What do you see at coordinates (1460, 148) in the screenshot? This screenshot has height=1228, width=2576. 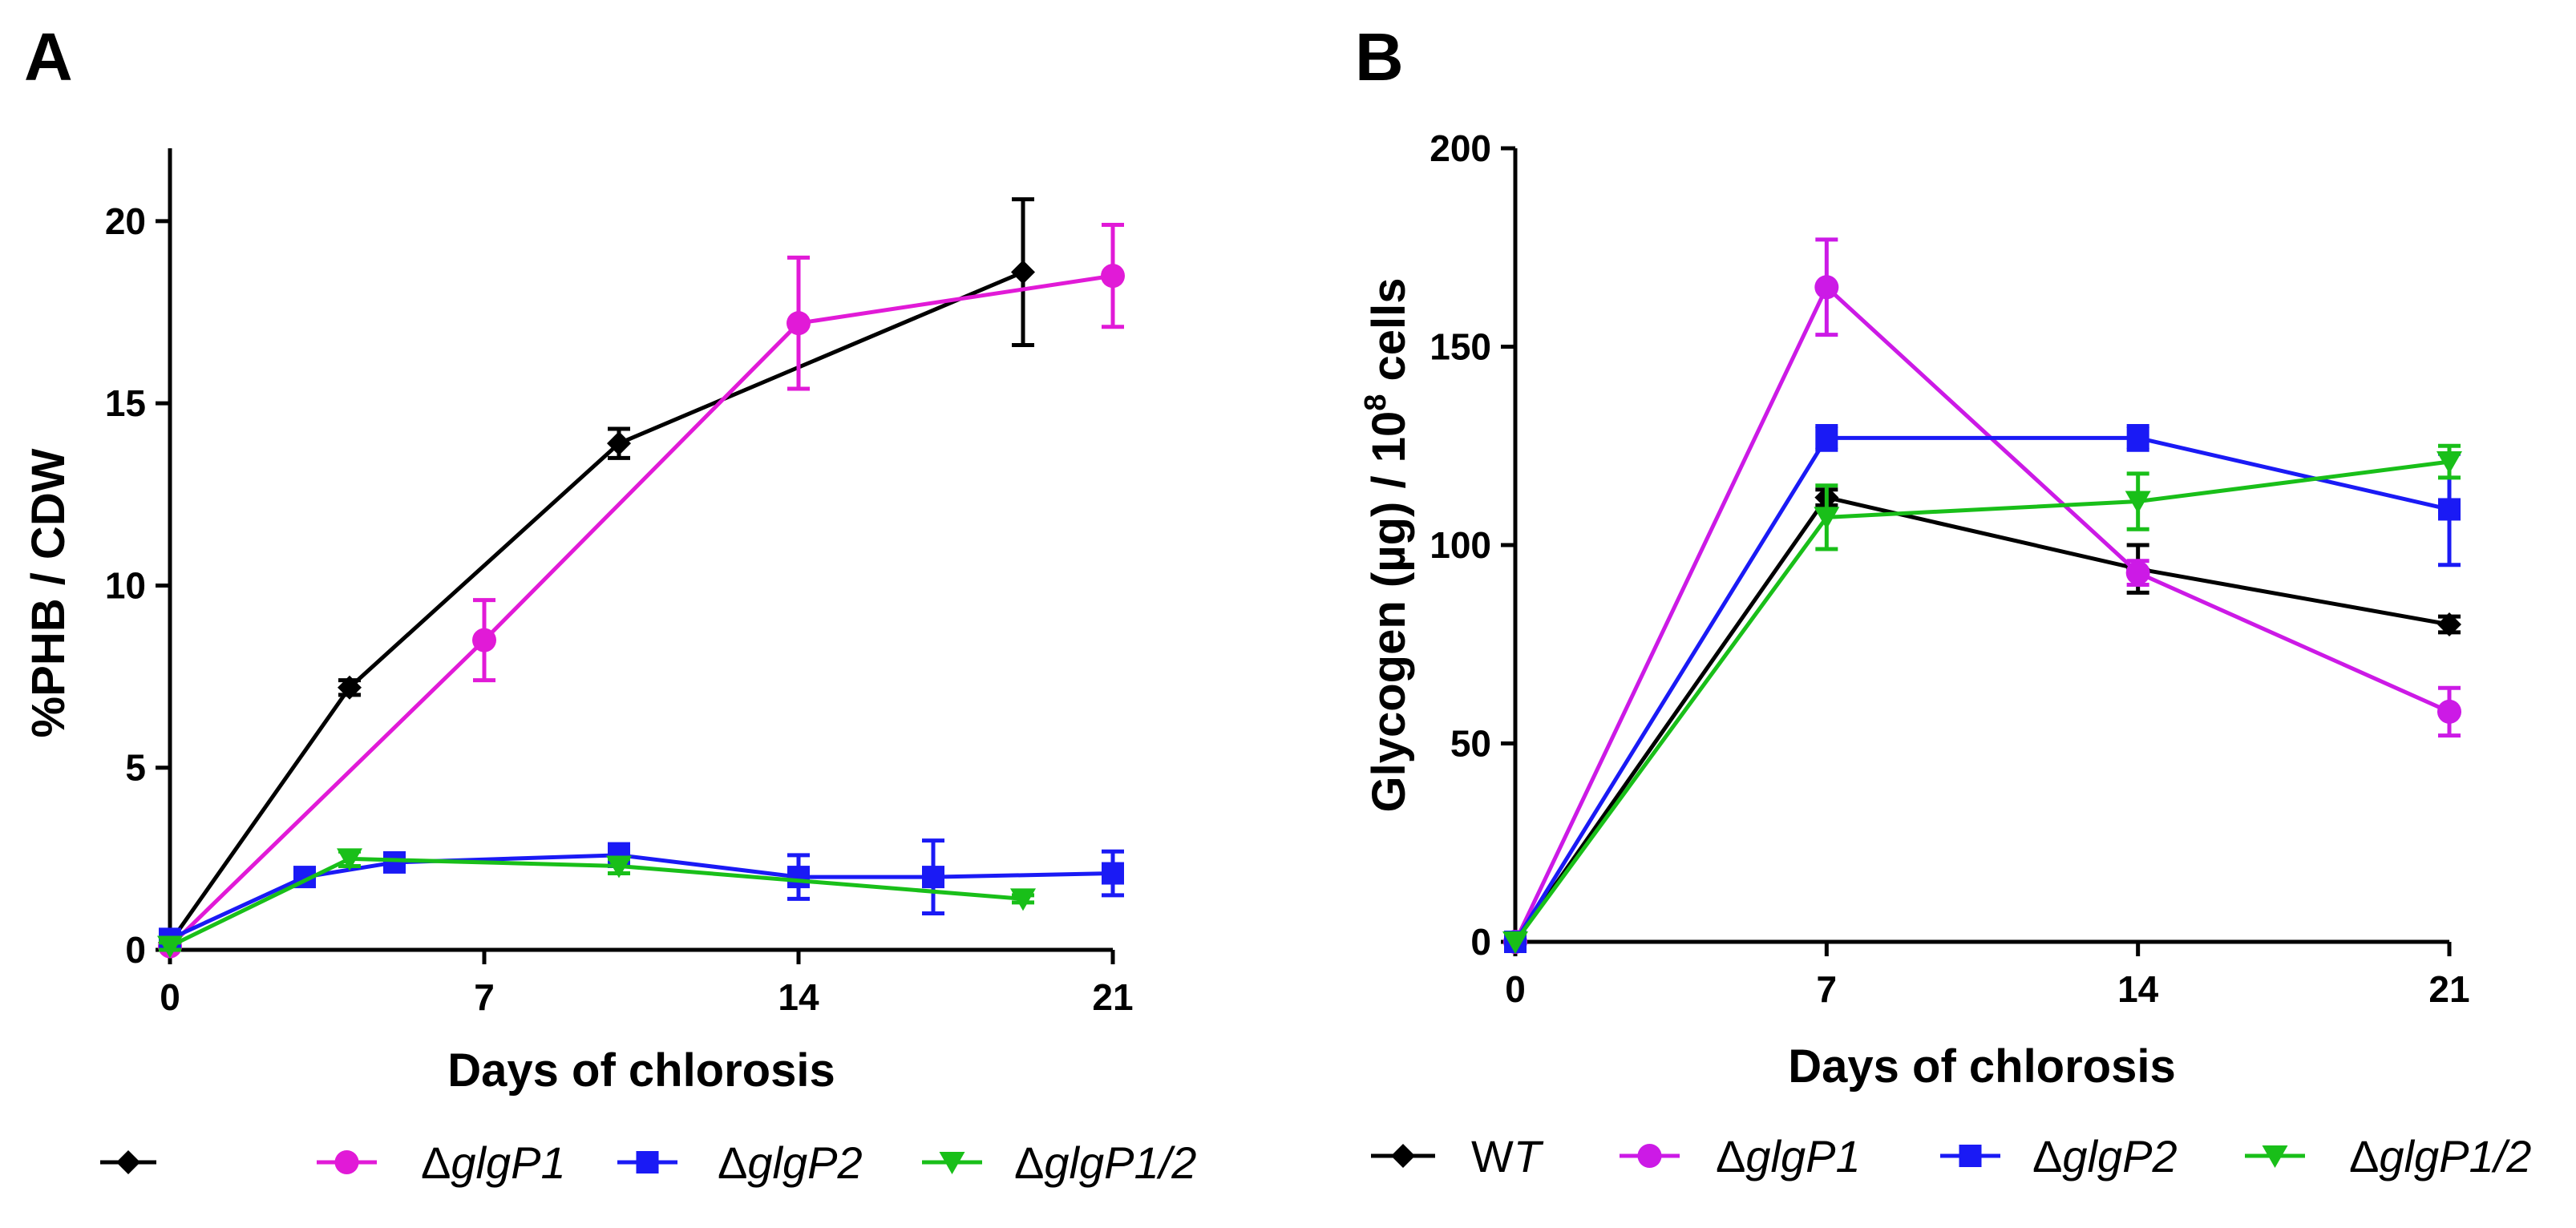 I see `y-tick-label: 200` at bounding box center [1460, 148].